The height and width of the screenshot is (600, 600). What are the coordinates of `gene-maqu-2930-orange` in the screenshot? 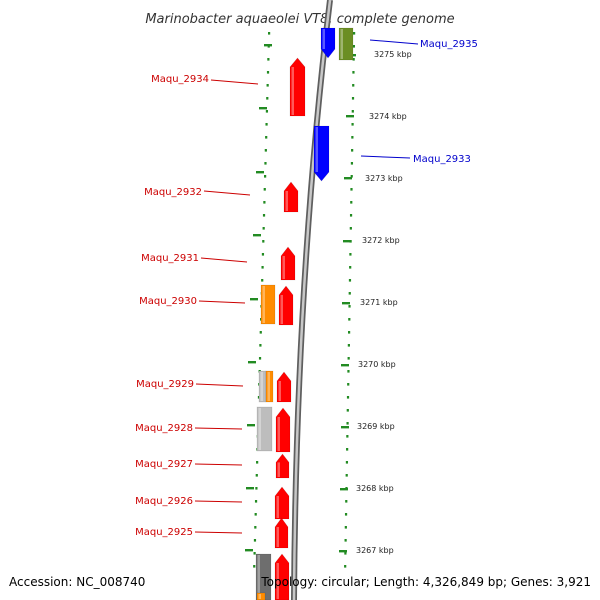 It's located at (268, 304).